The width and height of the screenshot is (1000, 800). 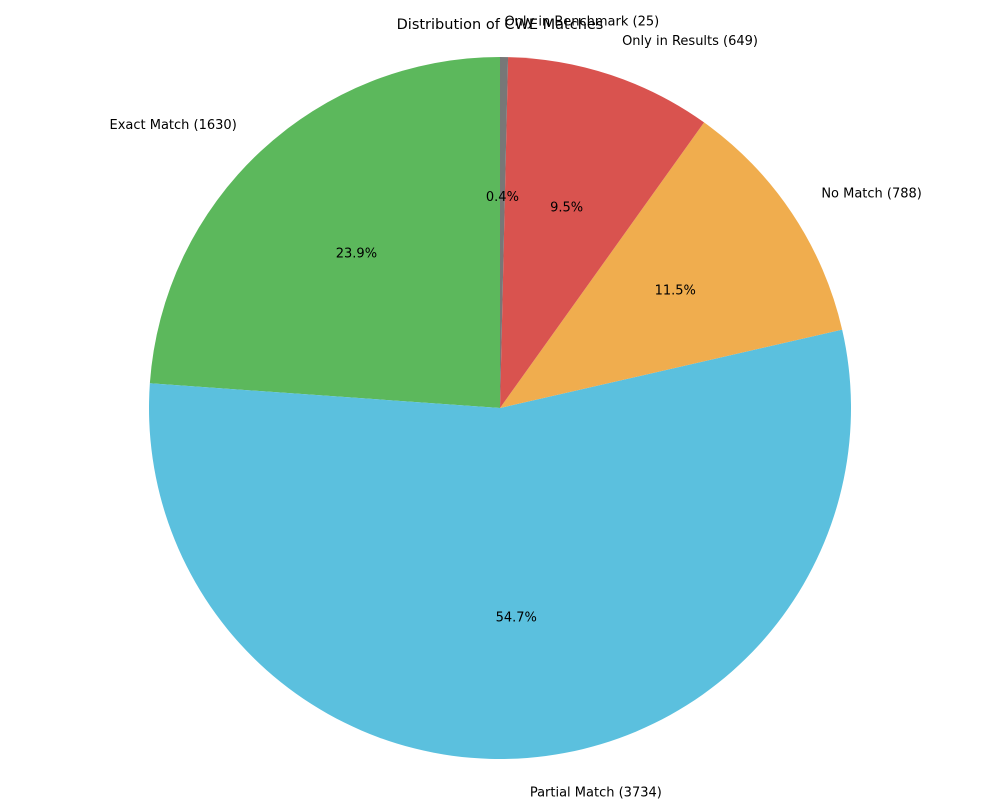 I want to click on slice-category-label: Exact Match (1630), so click(x=172, y=125).